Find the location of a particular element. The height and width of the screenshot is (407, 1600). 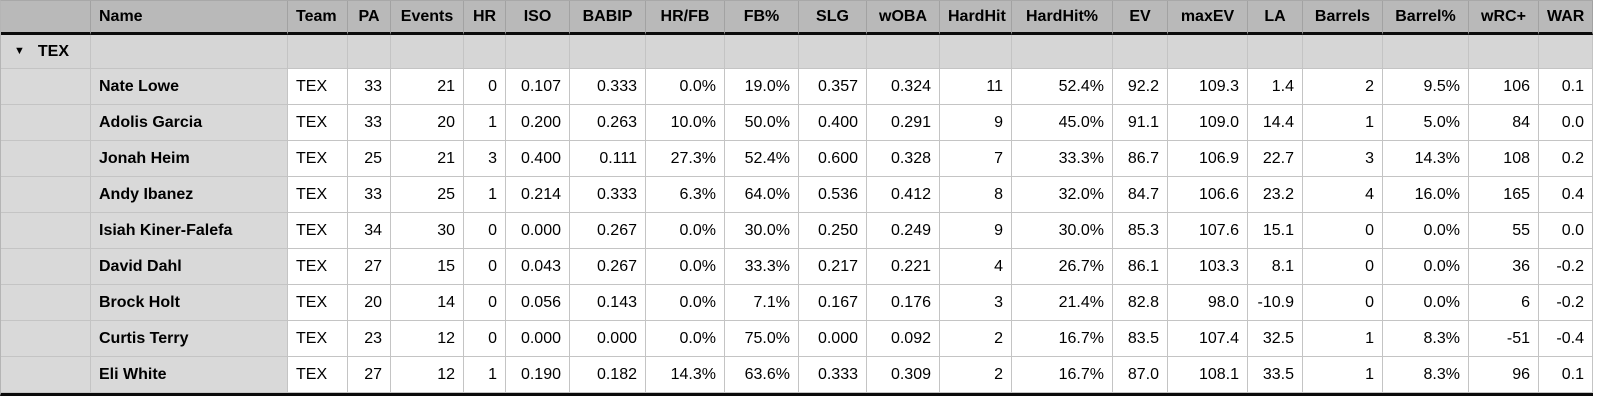

cell-la: 1.4 is located at coordinates (1275, 87).